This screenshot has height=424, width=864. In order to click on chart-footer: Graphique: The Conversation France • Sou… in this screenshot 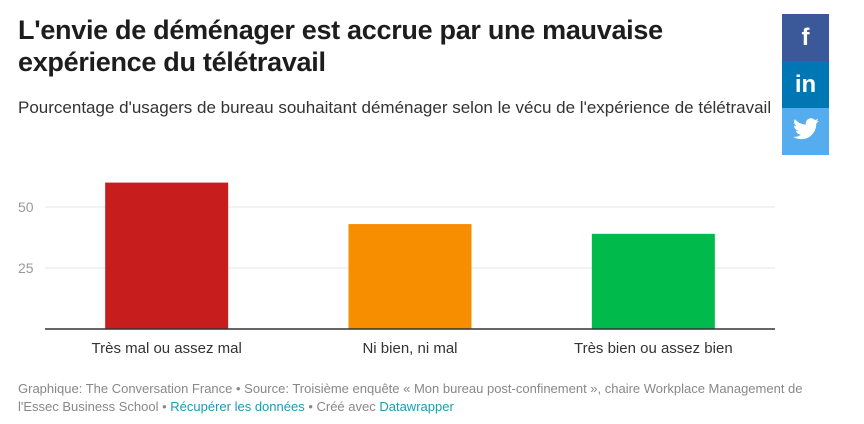, I will do `click(418, 398)`.